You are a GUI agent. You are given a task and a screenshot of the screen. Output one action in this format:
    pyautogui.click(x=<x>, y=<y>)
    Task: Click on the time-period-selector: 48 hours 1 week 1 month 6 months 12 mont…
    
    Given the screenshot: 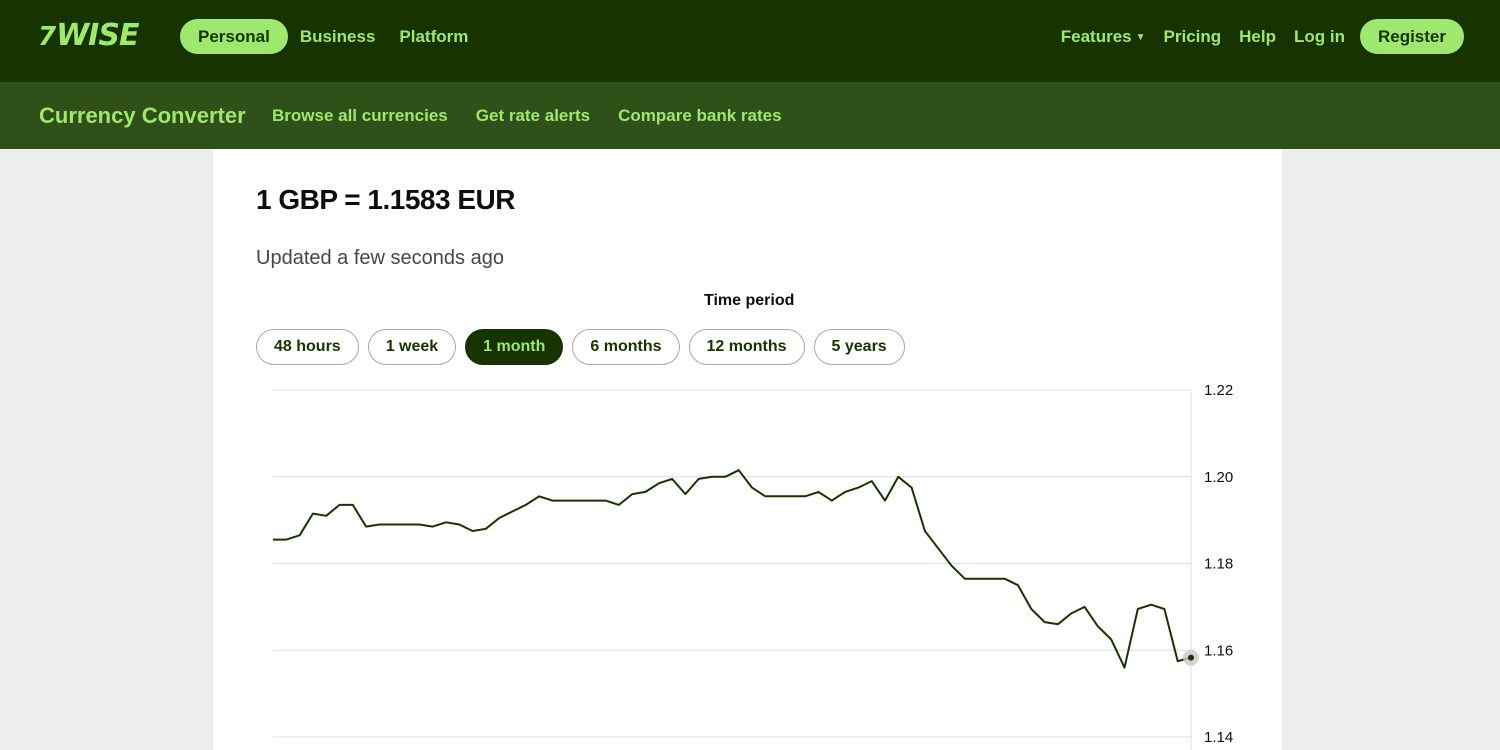 What is the action you would take?
    pyautogui.click(x=585, y=347)
    